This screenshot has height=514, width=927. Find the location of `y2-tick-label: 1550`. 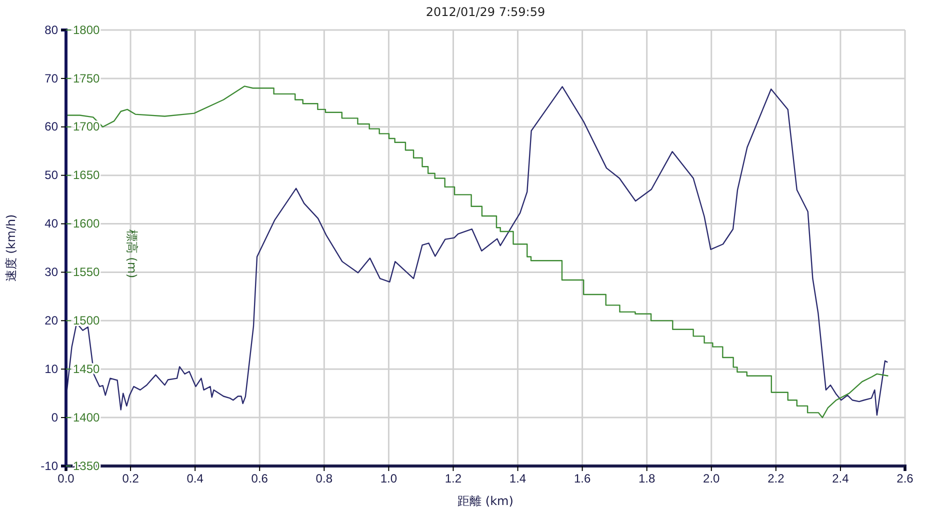

y2-tick-label: 1550 is located at coordinates (86, 272).